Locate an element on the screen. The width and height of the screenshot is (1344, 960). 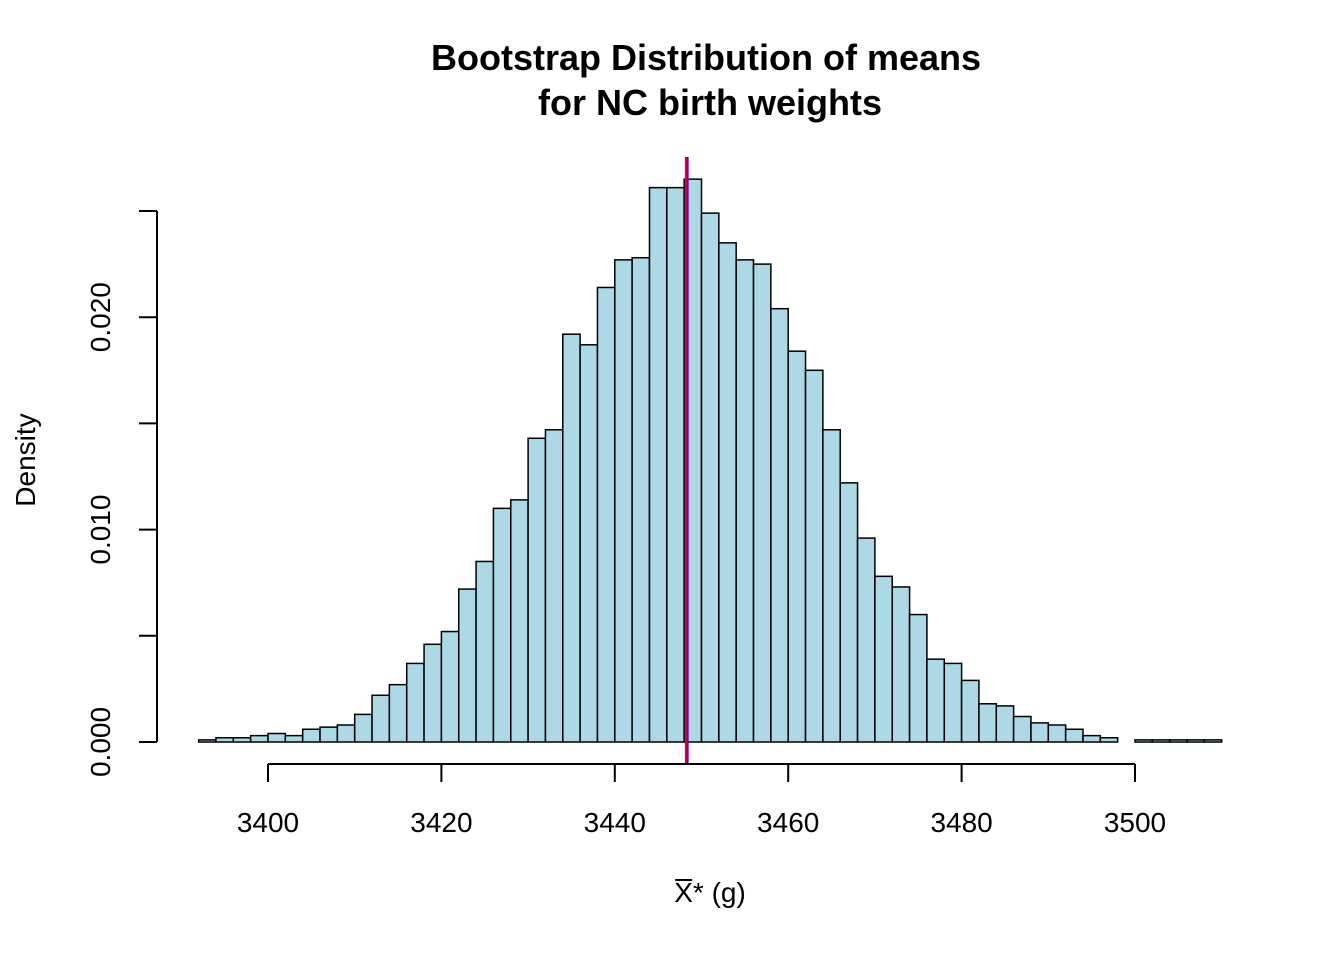
y-tick-label: 0.010 is located at coordinates (100, 530).